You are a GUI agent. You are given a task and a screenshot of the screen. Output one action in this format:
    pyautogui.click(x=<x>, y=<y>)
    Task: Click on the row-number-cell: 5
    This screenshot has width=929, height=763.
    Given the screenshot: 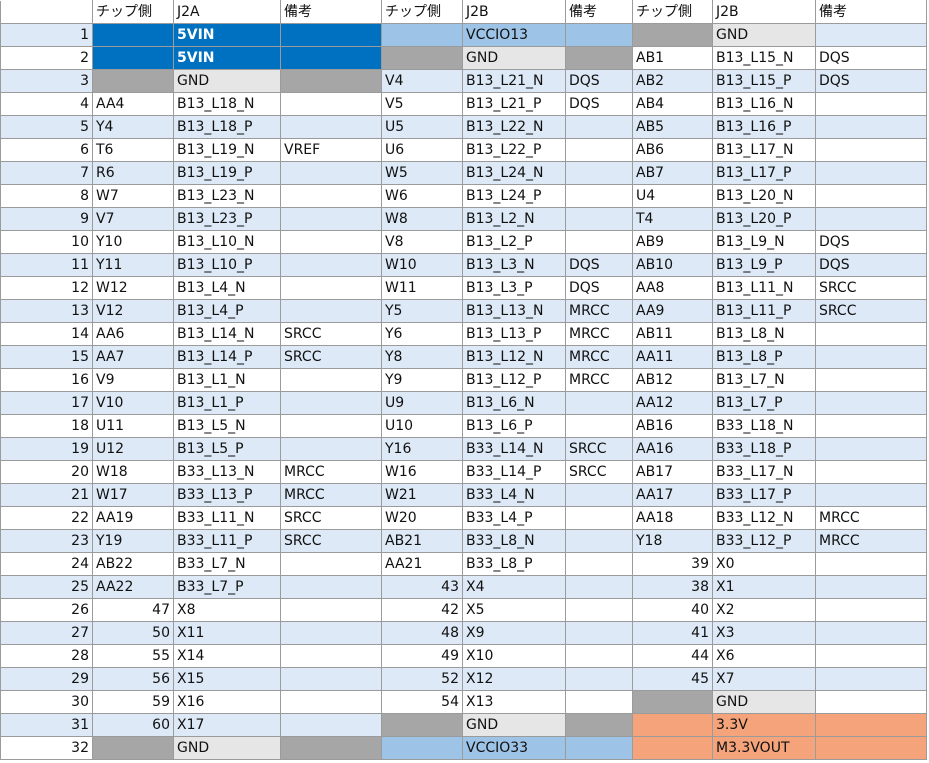 What is the action you would take?
    pyautogui.click(x=46, y=127)
    